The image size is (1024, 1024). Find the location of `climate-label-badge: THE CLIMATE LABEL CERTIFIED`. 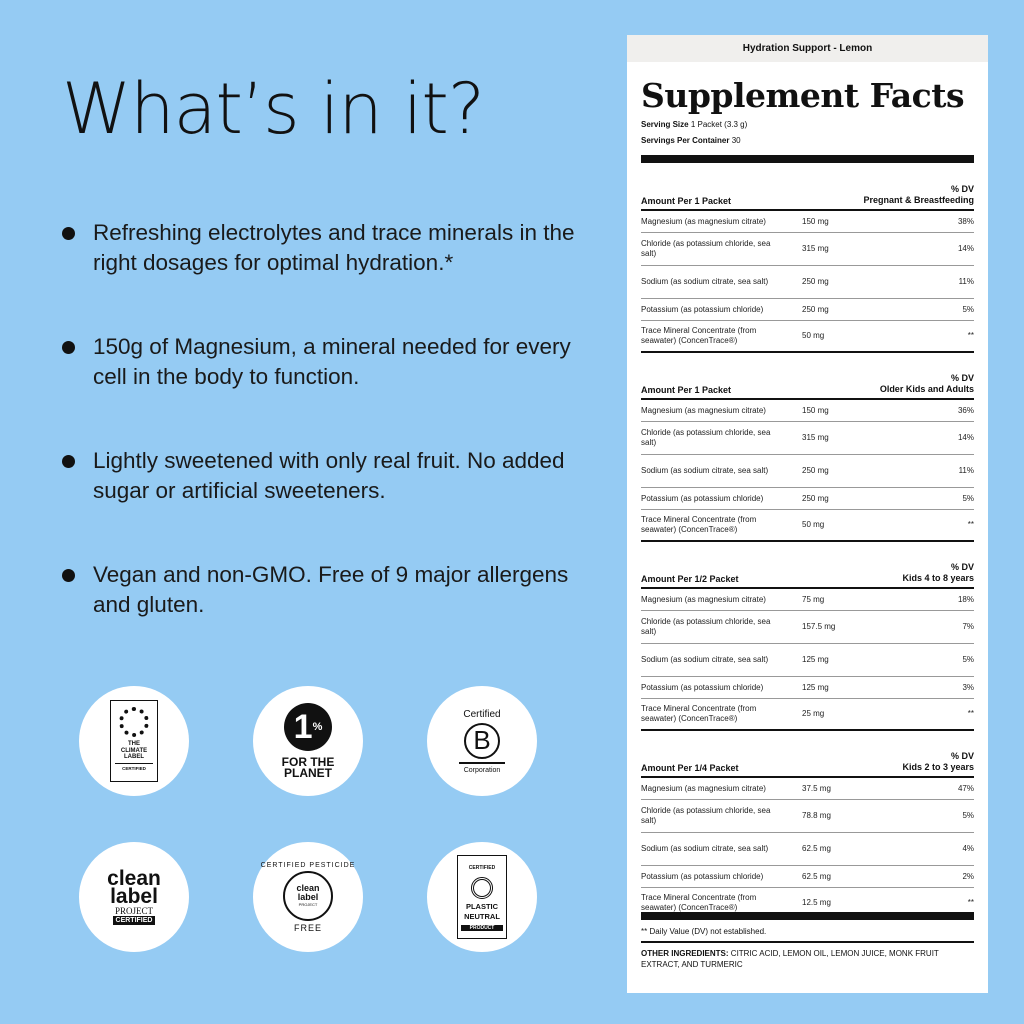

climate-label-badge: THE CLIMATE LABEL CERTIFIED is located at coordinates (134, 741).